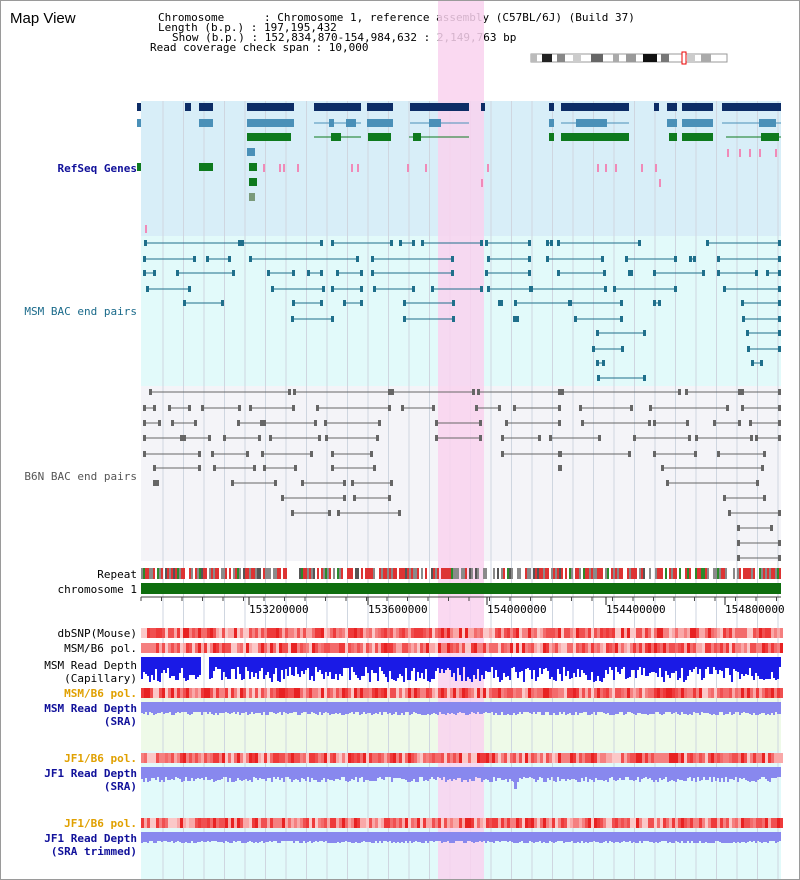  I want to click on ideogram-band, so click(706, 58).